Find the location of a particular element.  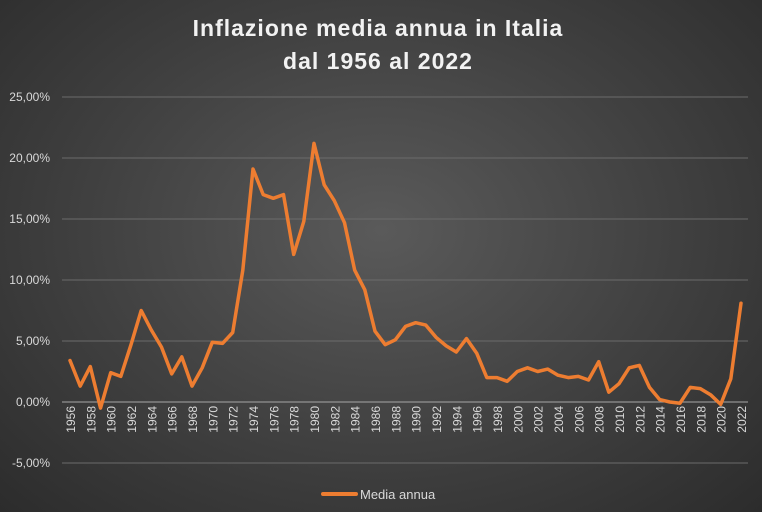

x-tick-label: 1996 is located at coordinates (478, 419).